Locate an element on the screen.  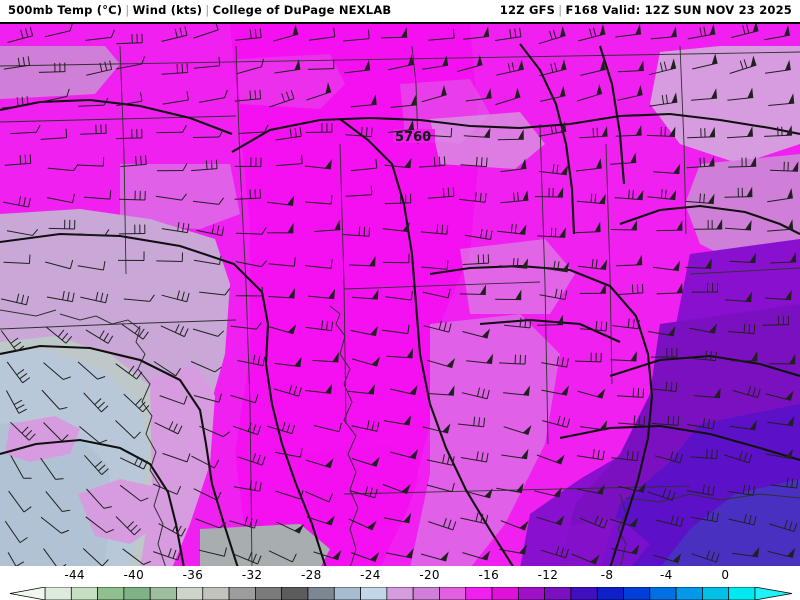
colorbar: -44 -40 -36 -32 -28 -24 -20 -16 -12 -8 -4 0 is located at coordinates (400, 583).